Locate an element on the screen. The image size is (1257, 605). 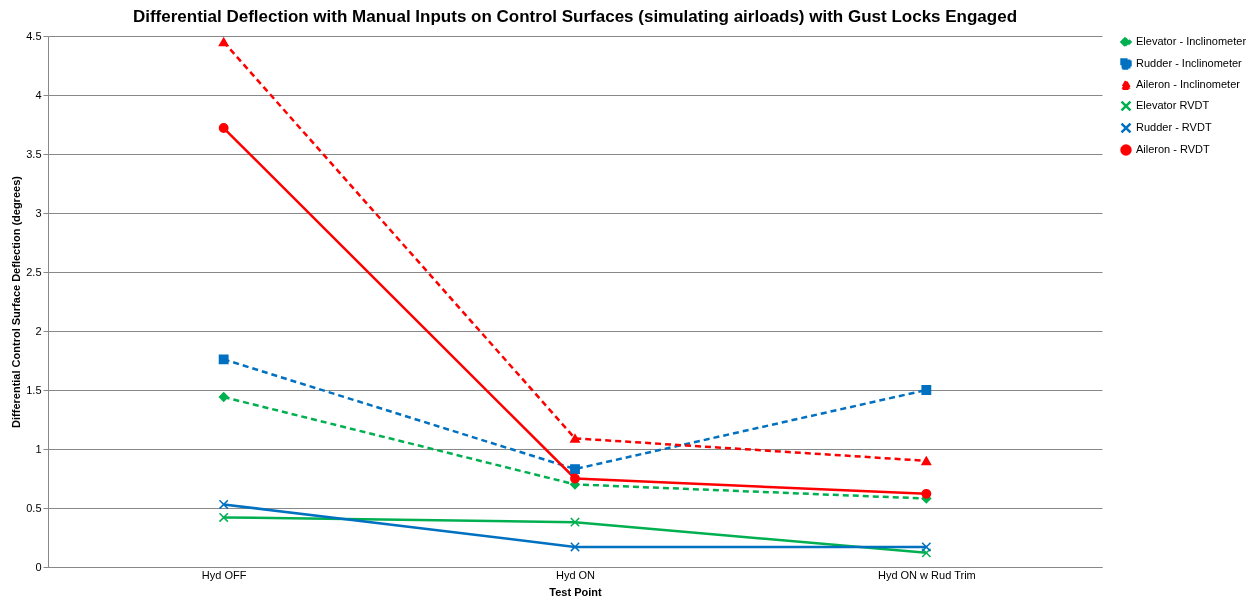
legend-label: Rudder - RVDT is located at coordinates (1174, 127).